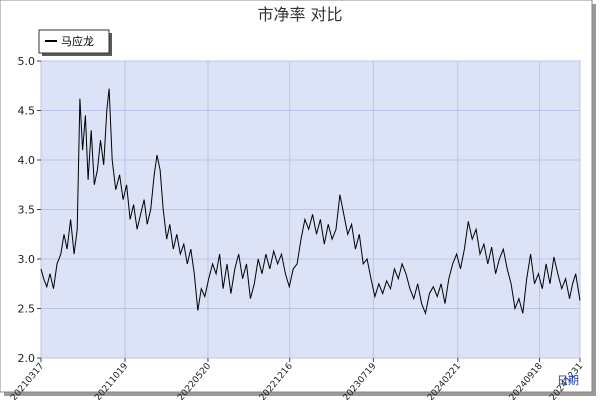 Image resolution: width=600 pixels, height=400 pixels. What do you see at coordinates (27, 309) in the screenshot?
I see `y-tick-label: 2.5` at bounding box center [27, 309].